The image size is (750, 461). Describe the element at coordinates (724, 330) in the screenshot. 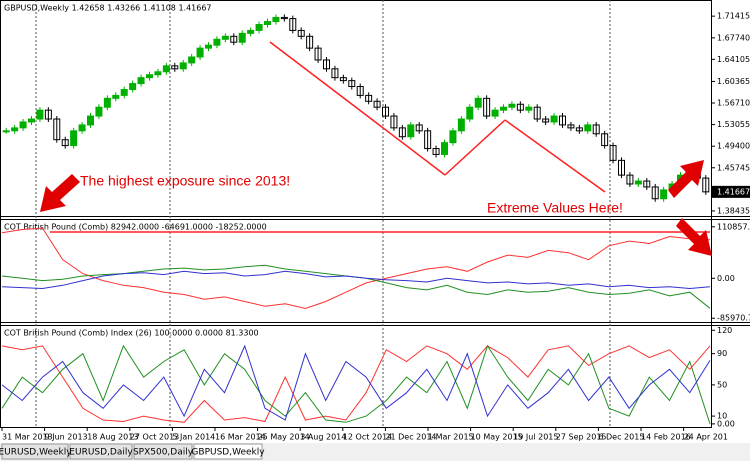

I see `y-tick-label: 120` at that location.